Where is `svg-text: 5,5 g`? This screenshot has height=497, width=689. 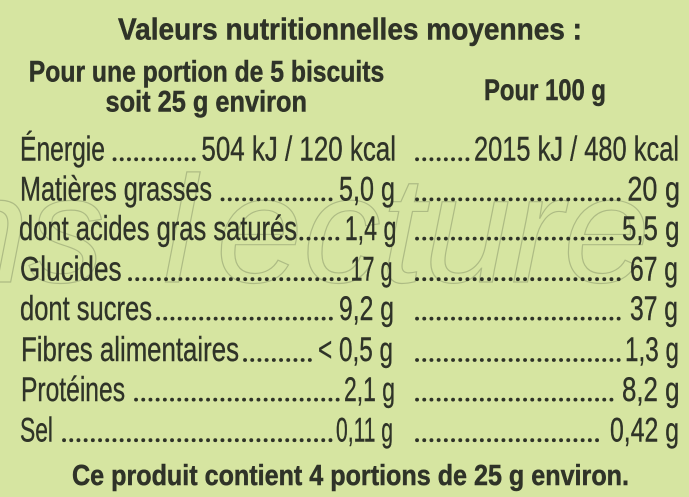 svg-text: 5,5 g is located at coordinates (651, 229).